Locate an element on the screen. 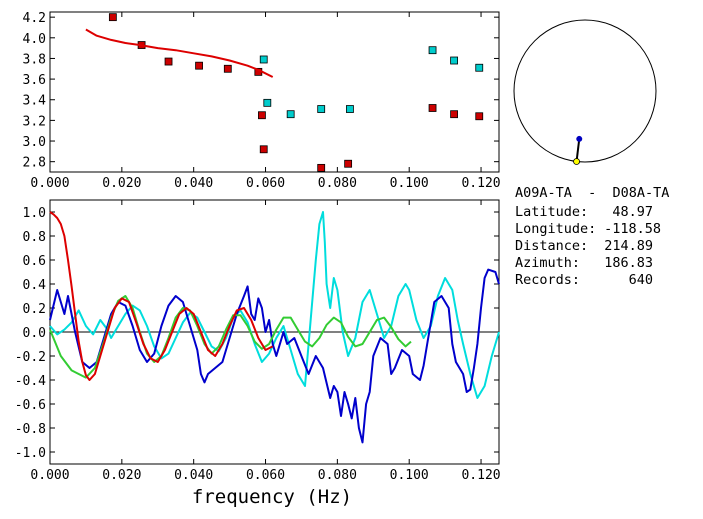 Image resolution: width=703 pixels, height=519 pixels. y-tick-label: 4.2 is located at coordinates (34, 18).